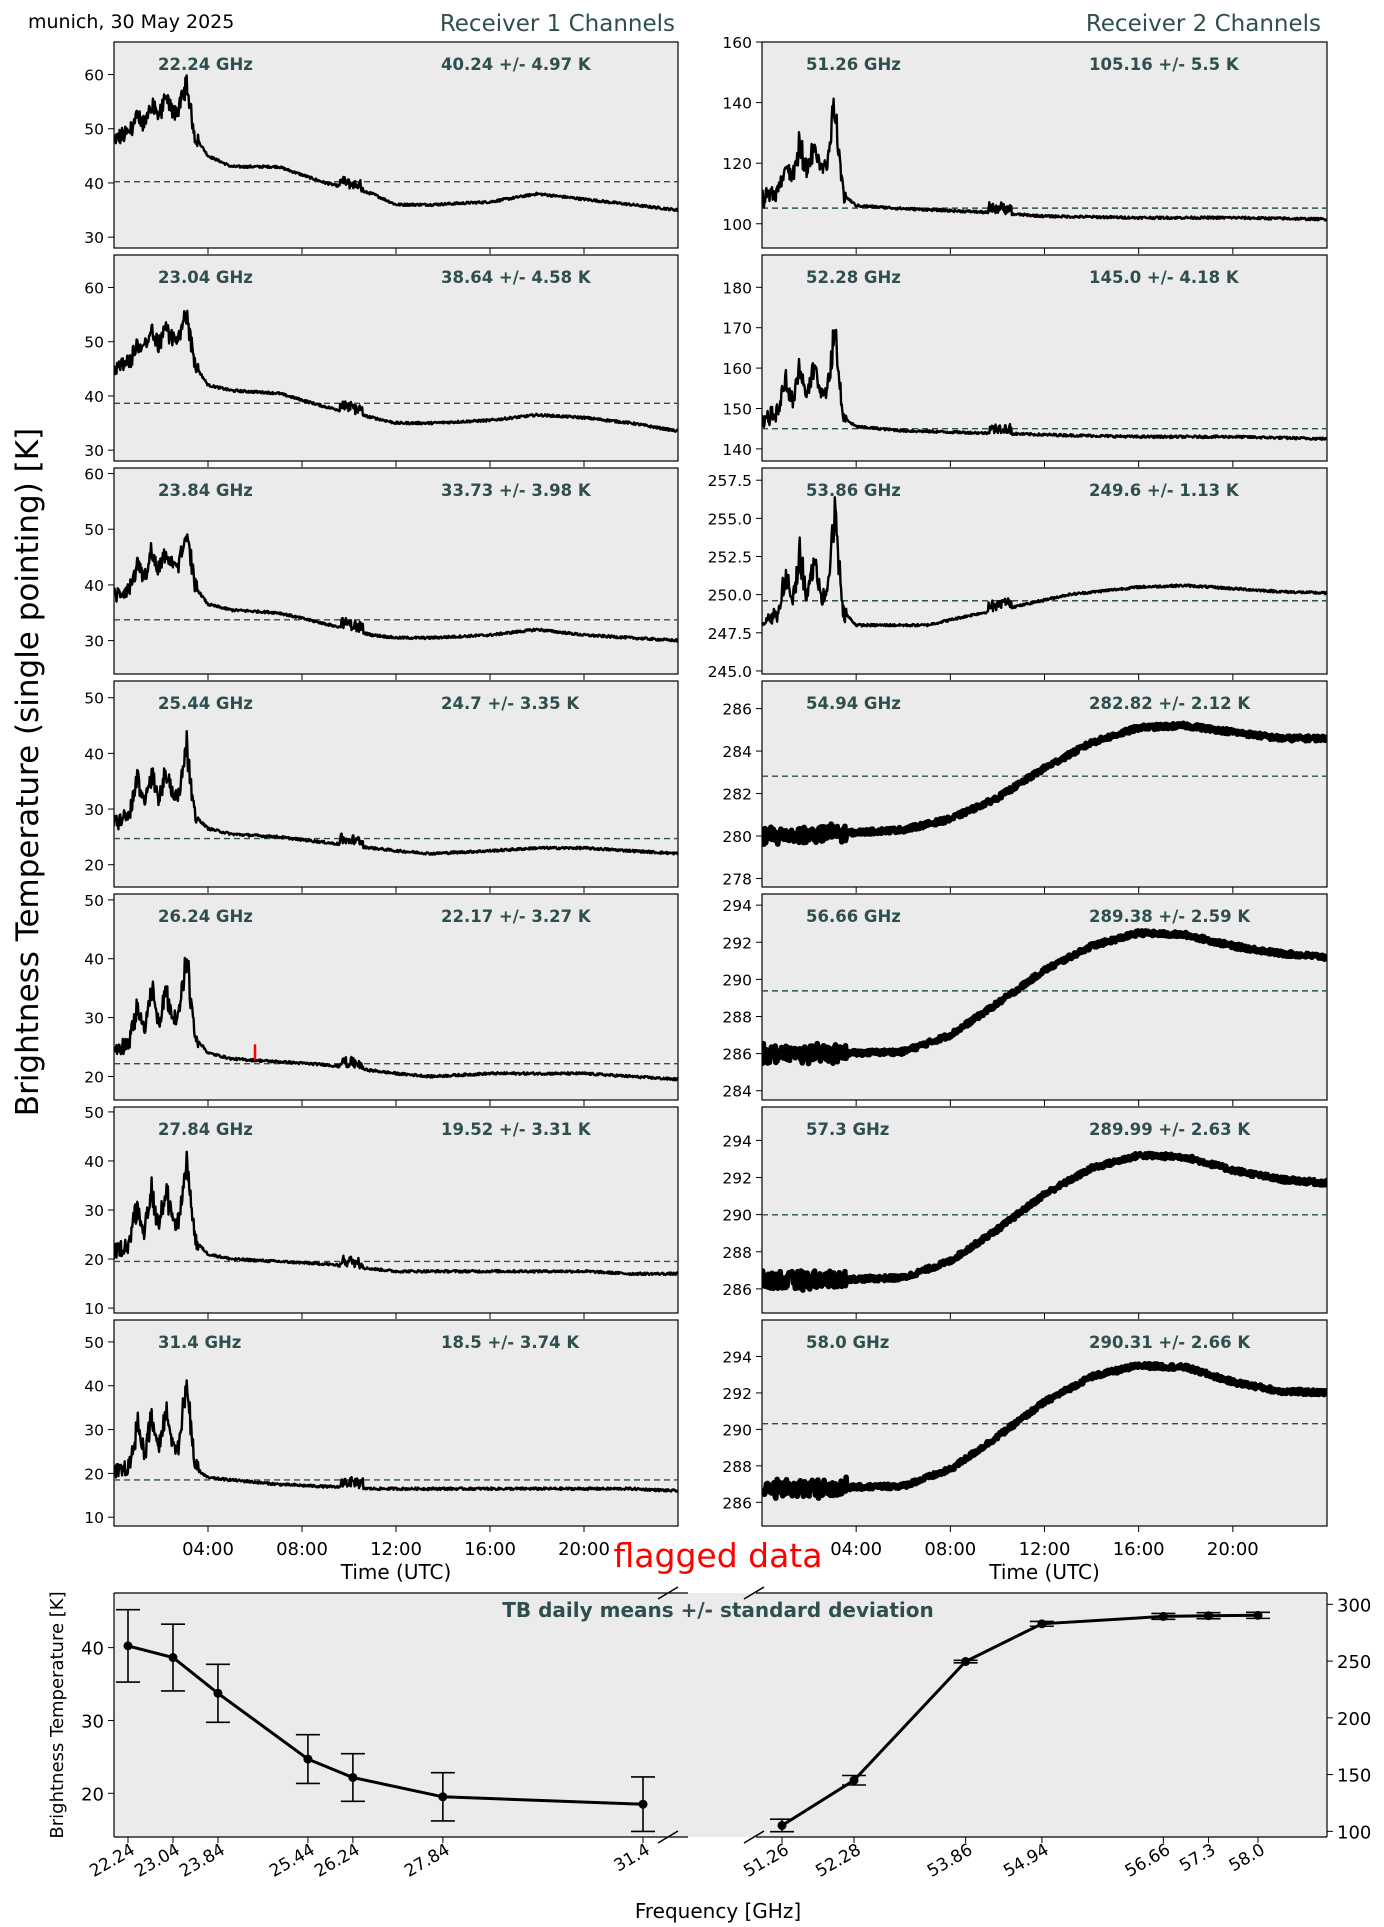 This screenshot has width=1384, height=1927. Describe the element at coordinates (737, 1017) in the screenshot. I see `y-tick-label: 288` at that location.